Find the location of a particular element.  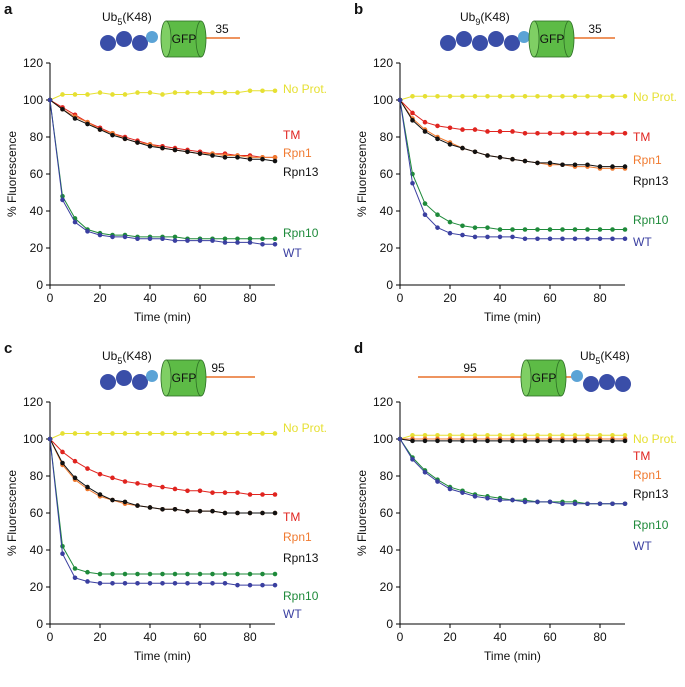

x-tick-label: 80 is located at coordinates (600, 637).